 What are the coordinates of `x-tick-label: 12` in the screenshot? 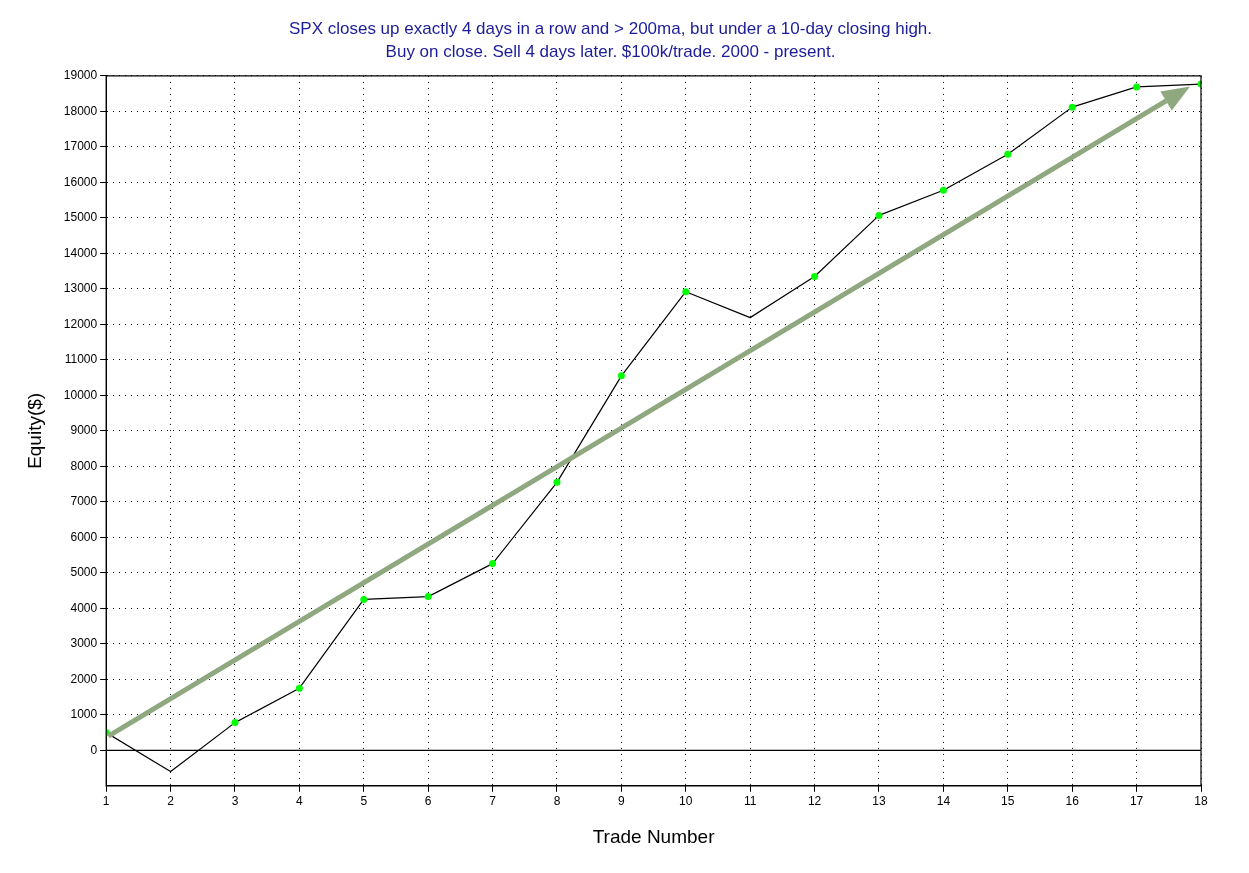 It's located at (814, 801).